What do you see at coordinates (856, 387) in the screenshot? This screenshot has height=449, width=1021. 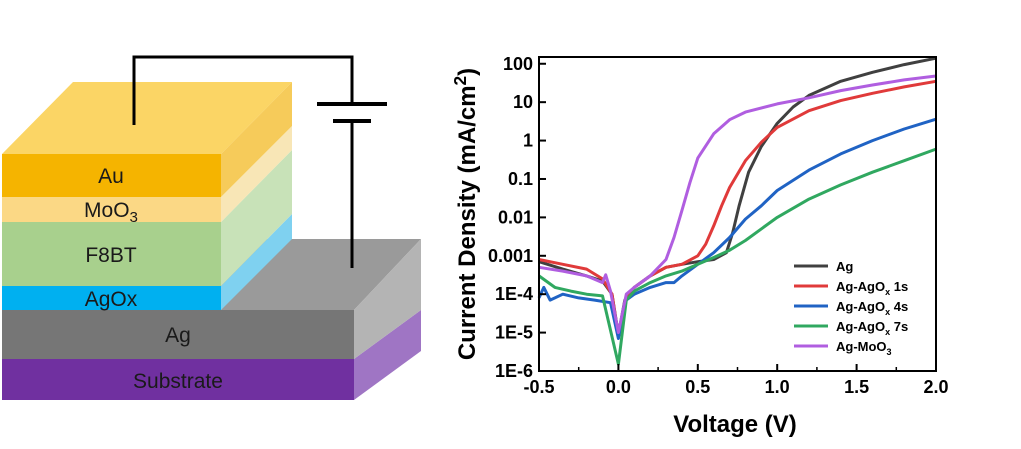 I see `x-tick-label: 1.5` at bounding box center [856, 387].